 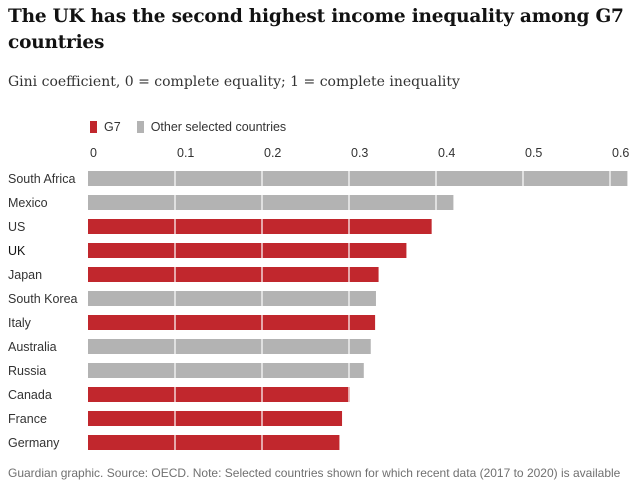 I want to click on legend-label-other: Other selected countries, so click(x=218, y=127).